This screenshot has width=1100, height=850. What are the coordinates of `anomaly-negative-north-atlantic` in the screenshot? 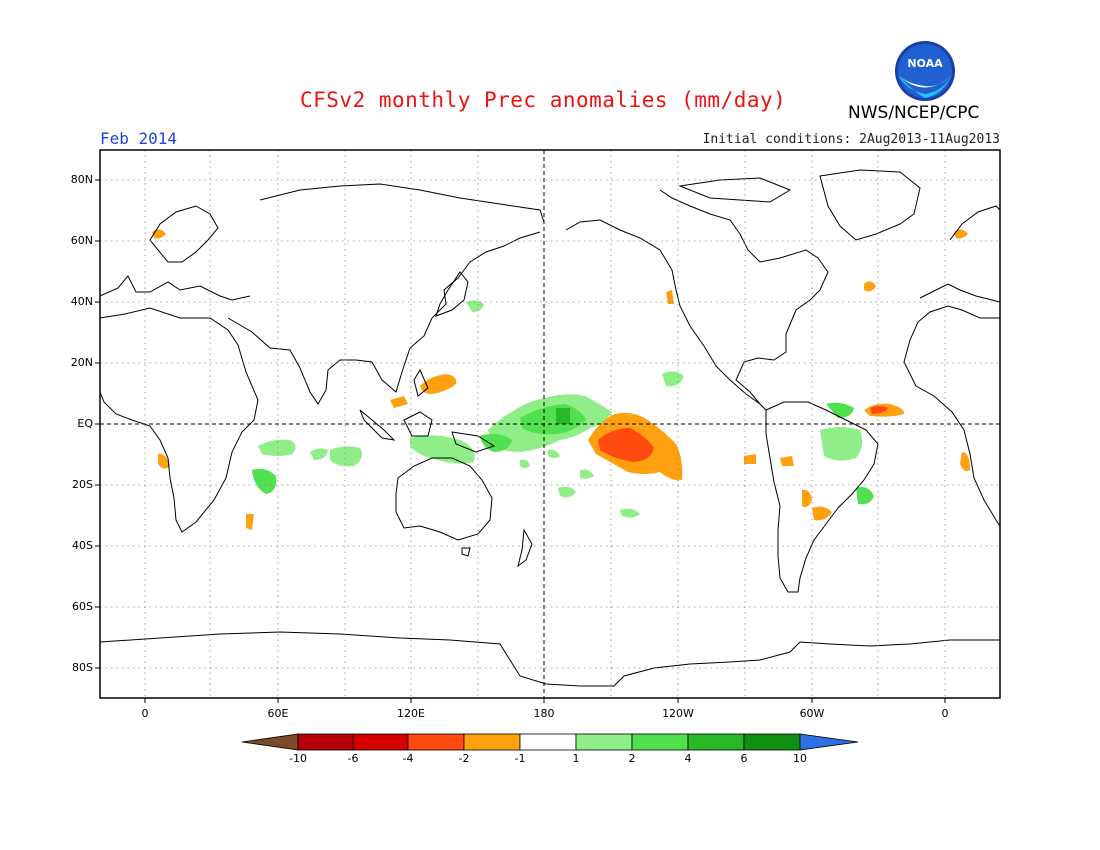 It's located at (870, 286).